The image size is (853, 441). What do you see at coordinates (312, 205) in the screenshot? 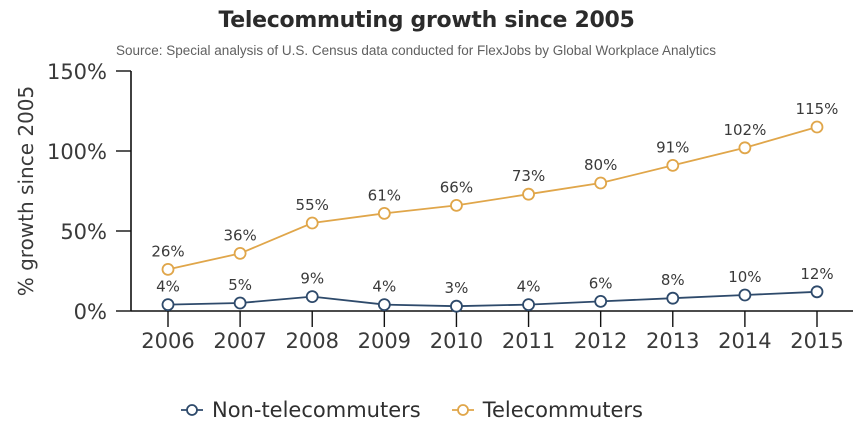
I see `data-label: 55%` at bounding box center [312, 205].